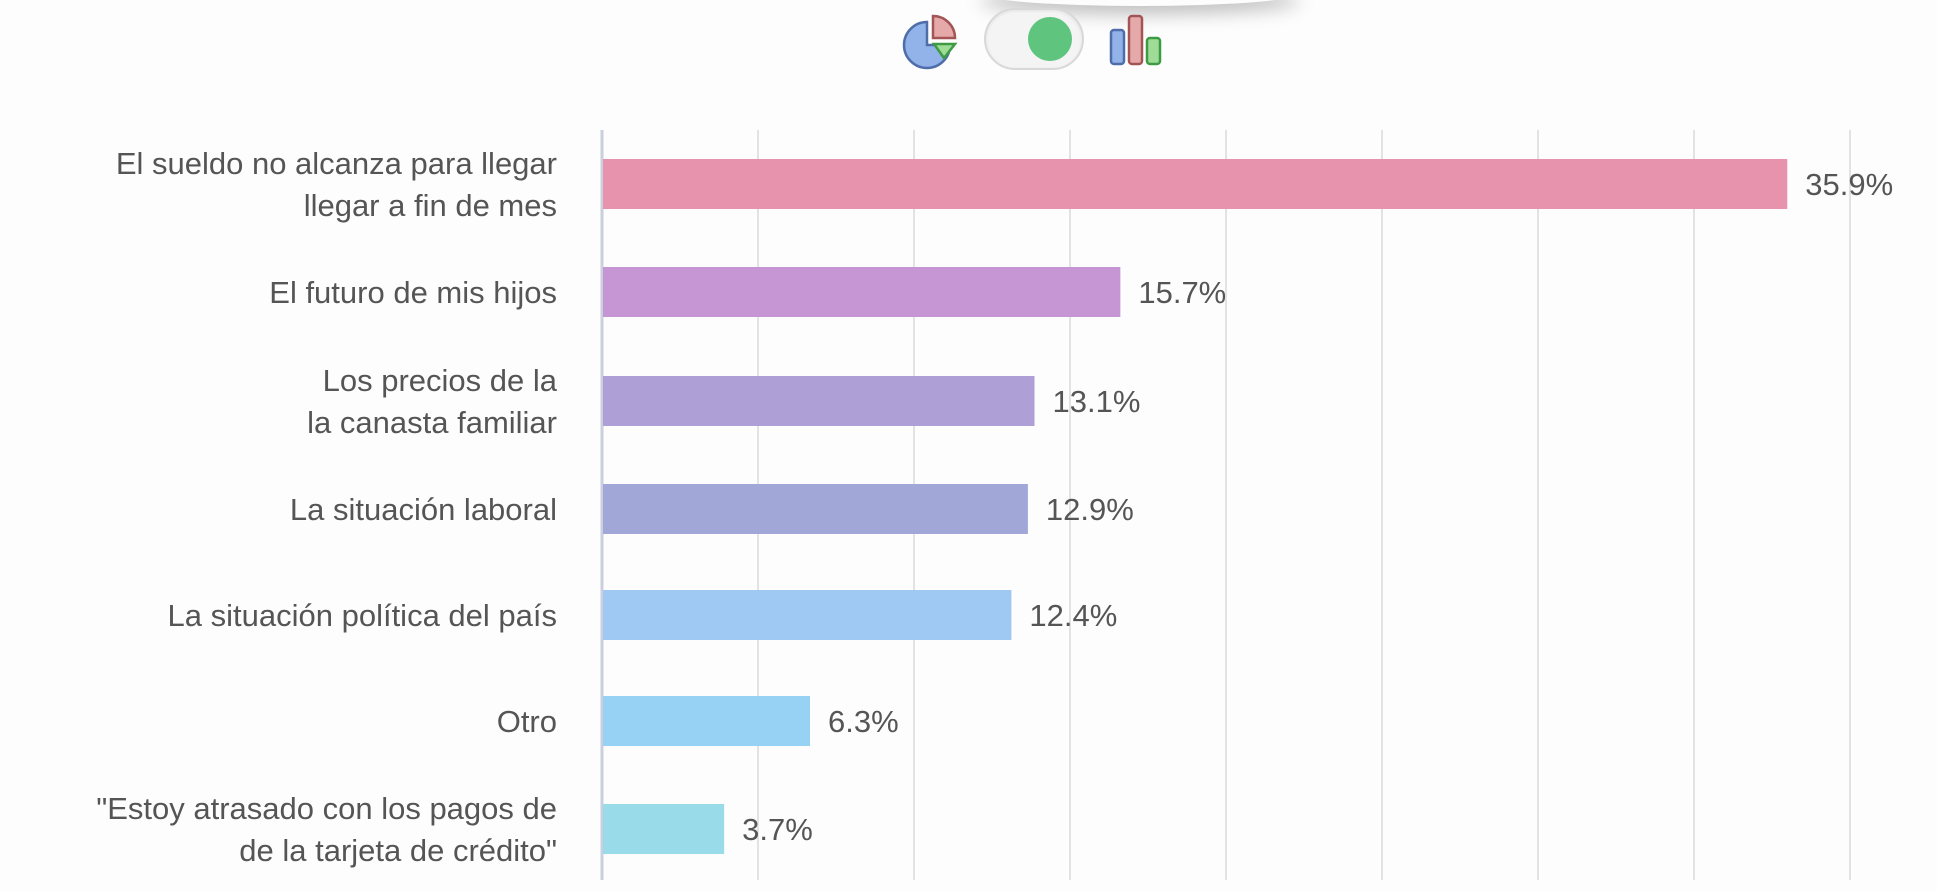 The image size is (1937, 892). Describe the element at coordinates (398, 850) in the screenshot. I see `category-label: de la tarjeta de crédito"` at that location.